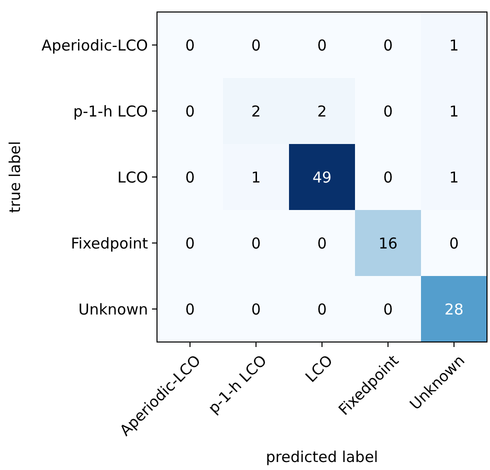  Describe the element at coordinates (94, 45) in the screenshot. I see `y-tick-label: Aperiodic-LCO` at that location.